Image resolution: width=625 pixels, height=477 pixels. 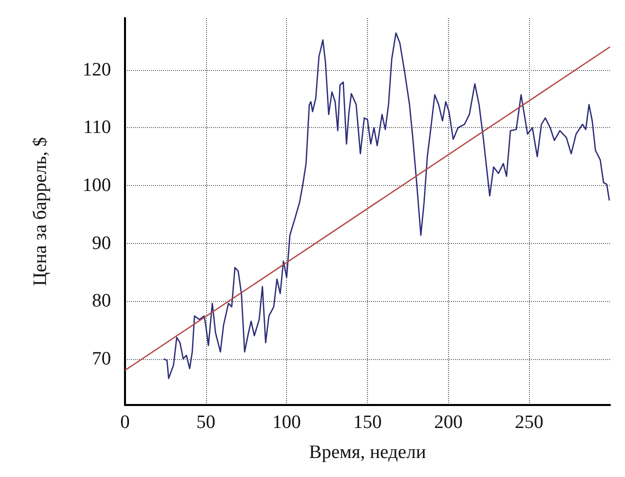 What do you see at coordinates (206, 422) in the screenshot?
I see `x-tick-label: 50` at bounding box center [206, 422].